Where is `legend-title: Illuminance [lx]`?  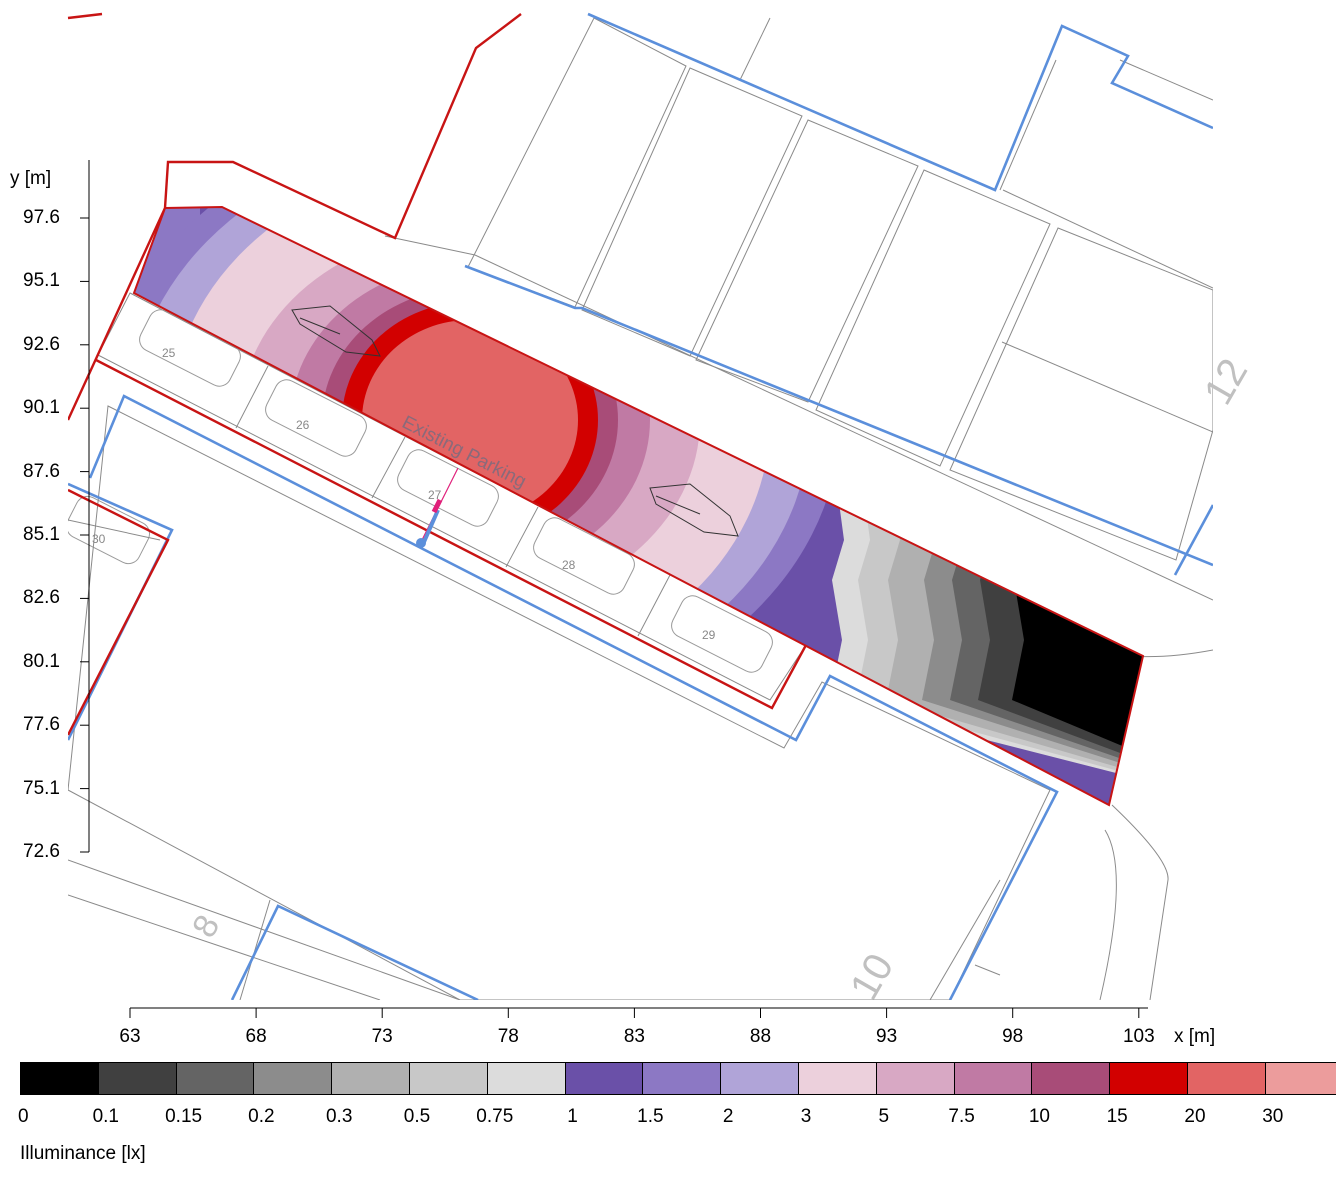
legend-title: Illuminance [lx] is located at coordinates (83, 1153).